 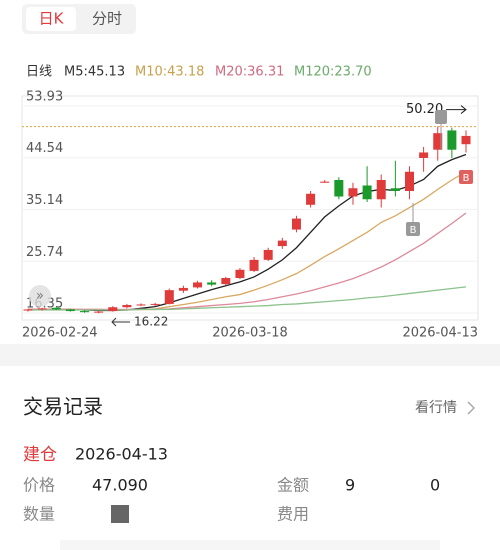 What do you see at coordinates (424, 109) in the screenshot?
I see `price-line-label: 50.20` at bounding box center [424, 109].